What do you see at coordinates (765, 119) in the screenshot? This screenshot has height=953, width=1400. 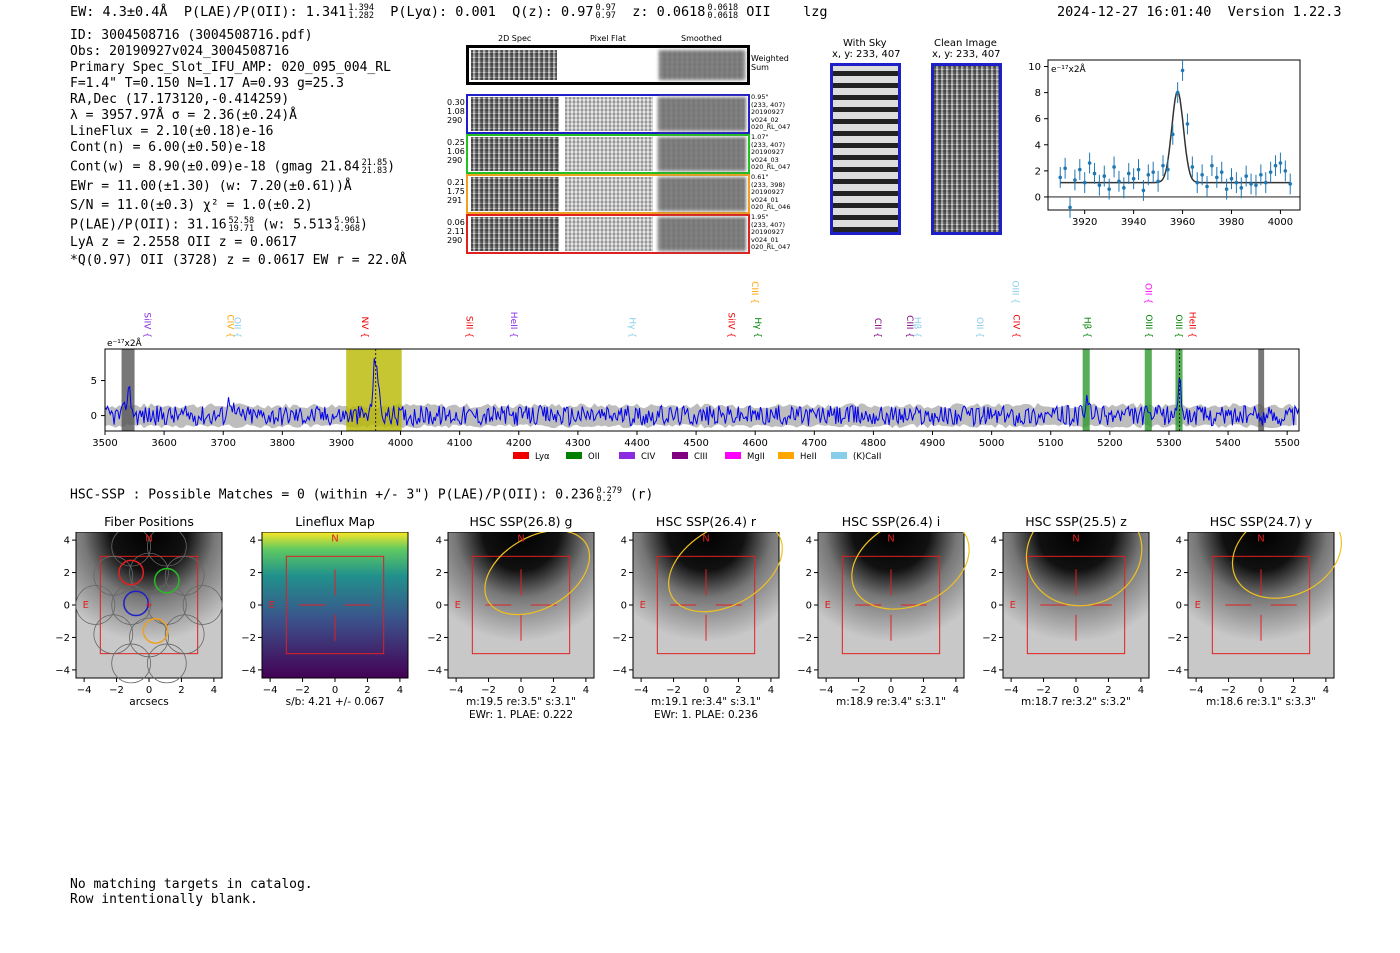 I see `cutout-side-line: v024_02` at bounding box center [765, 119].